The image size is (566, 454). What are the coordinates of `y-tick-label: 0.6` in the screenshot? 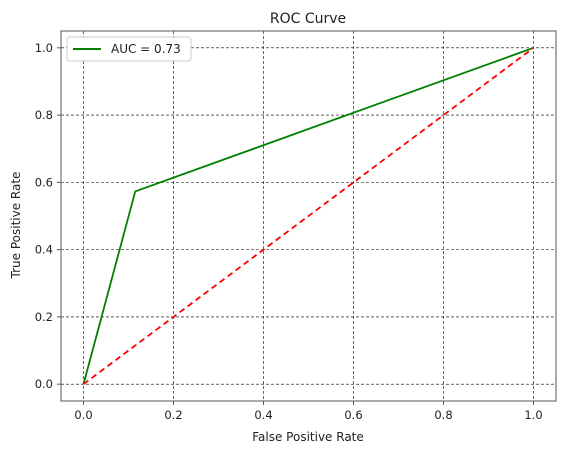 It's located at (44, 182).